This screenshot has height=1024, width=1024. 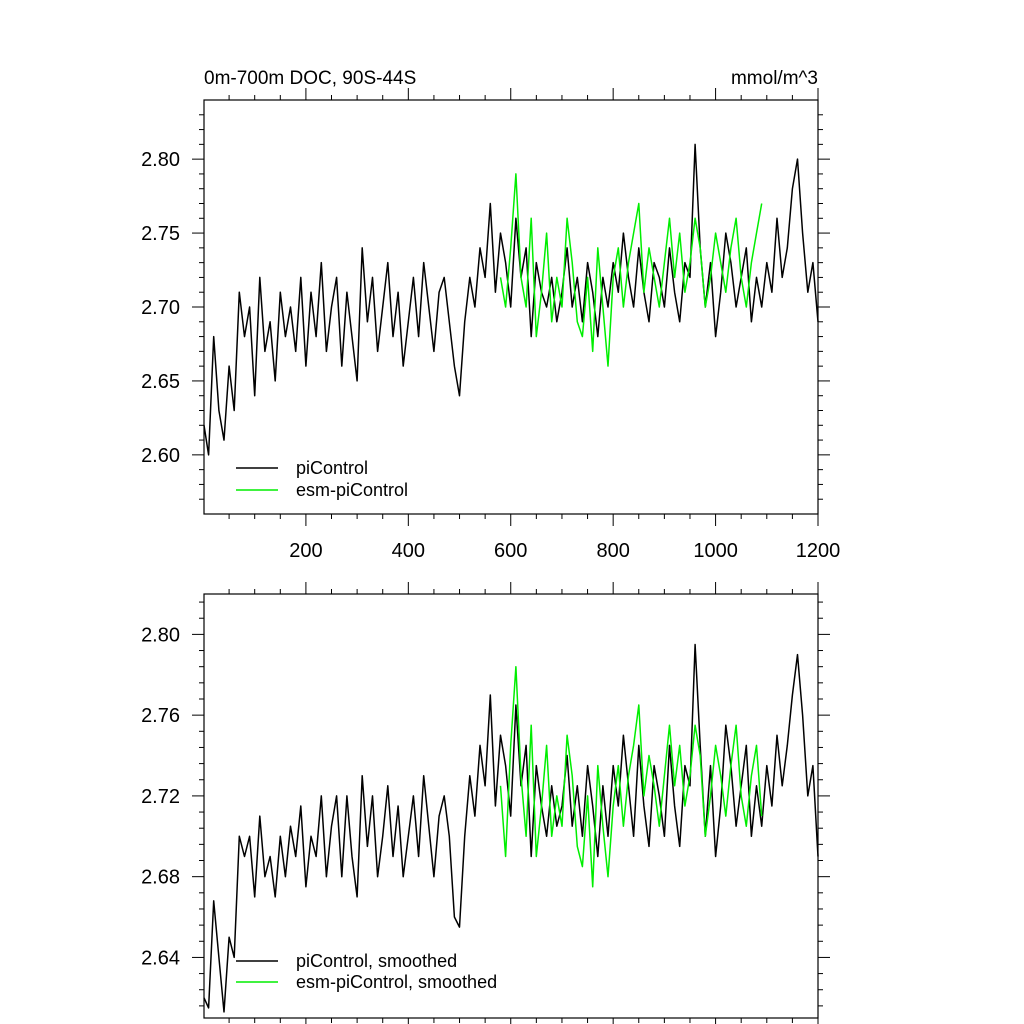 I want to click on x-tick-label: 400, so click(x=408, y=551).